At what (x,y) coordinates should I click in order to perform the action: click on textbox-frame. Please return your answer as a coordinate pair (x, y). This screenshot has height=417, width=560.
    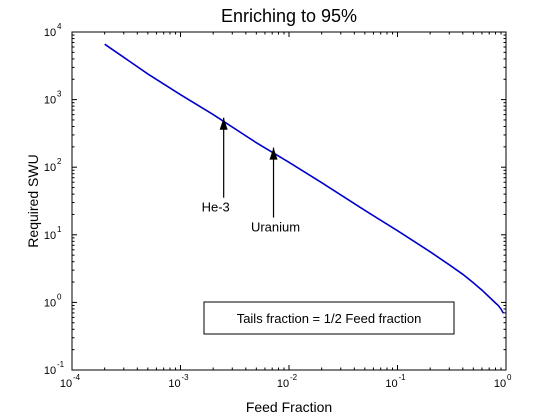
    Looking at the image, I should click on (329, 318).